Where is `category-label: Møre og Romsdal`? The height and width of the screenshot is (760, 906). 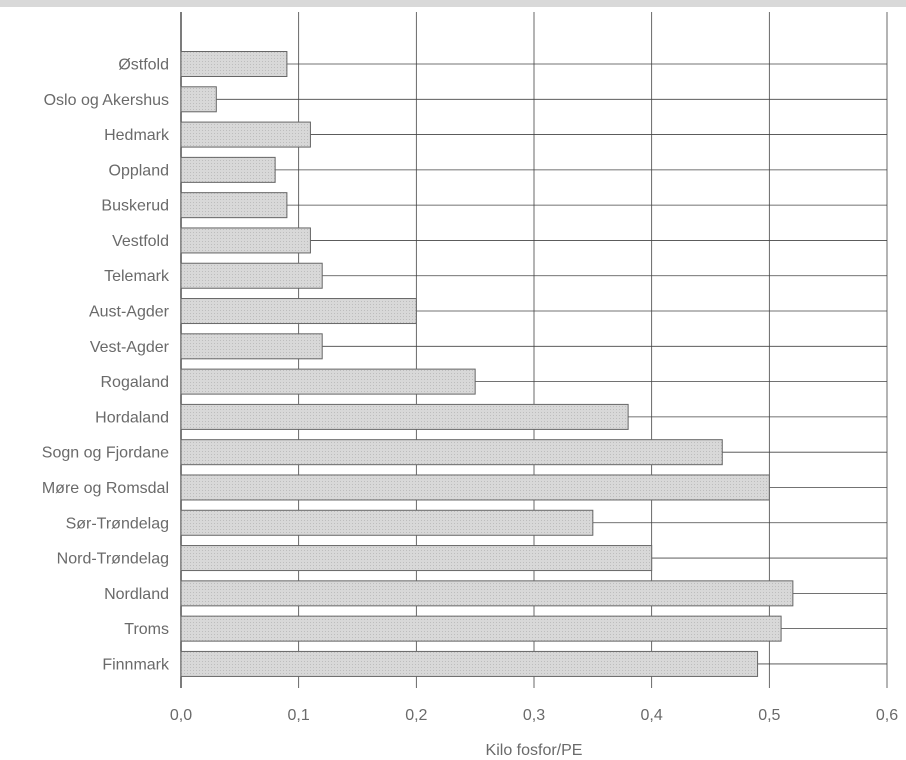
category-label: Møre og Romsdal is located at coordinates (105, 488).